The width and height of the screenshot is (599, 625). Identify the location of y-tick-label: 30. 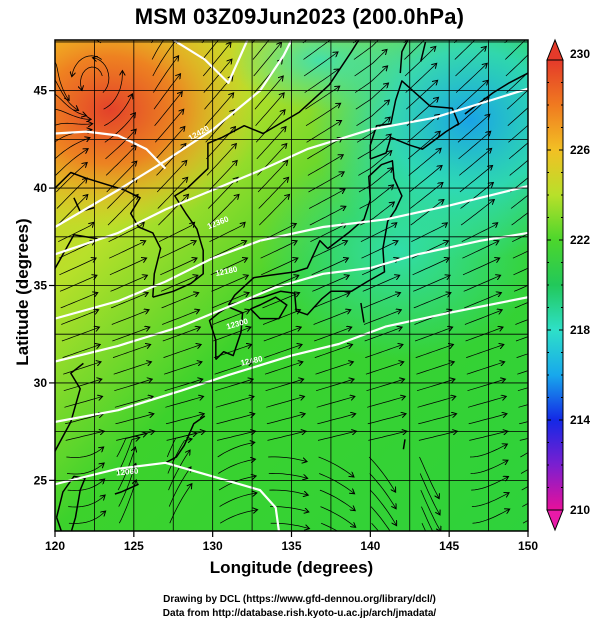
(41, 383).